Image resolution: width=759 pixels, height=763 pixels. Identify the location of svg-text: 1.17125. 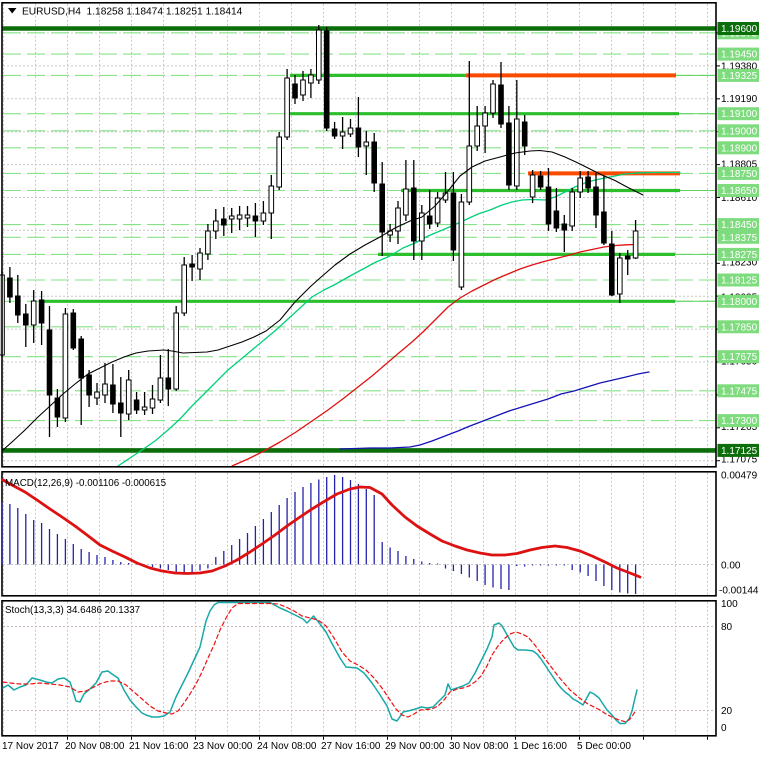
(739, 451).